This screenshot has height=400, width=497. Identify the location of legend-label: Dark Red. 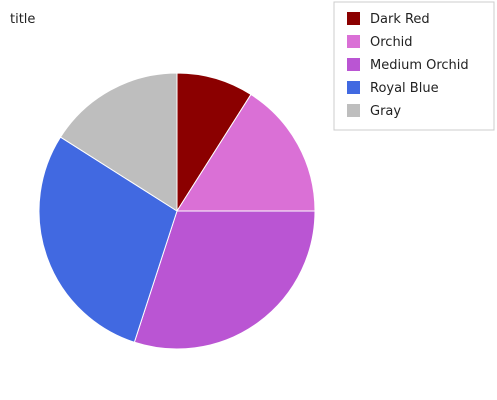
(400, 19).